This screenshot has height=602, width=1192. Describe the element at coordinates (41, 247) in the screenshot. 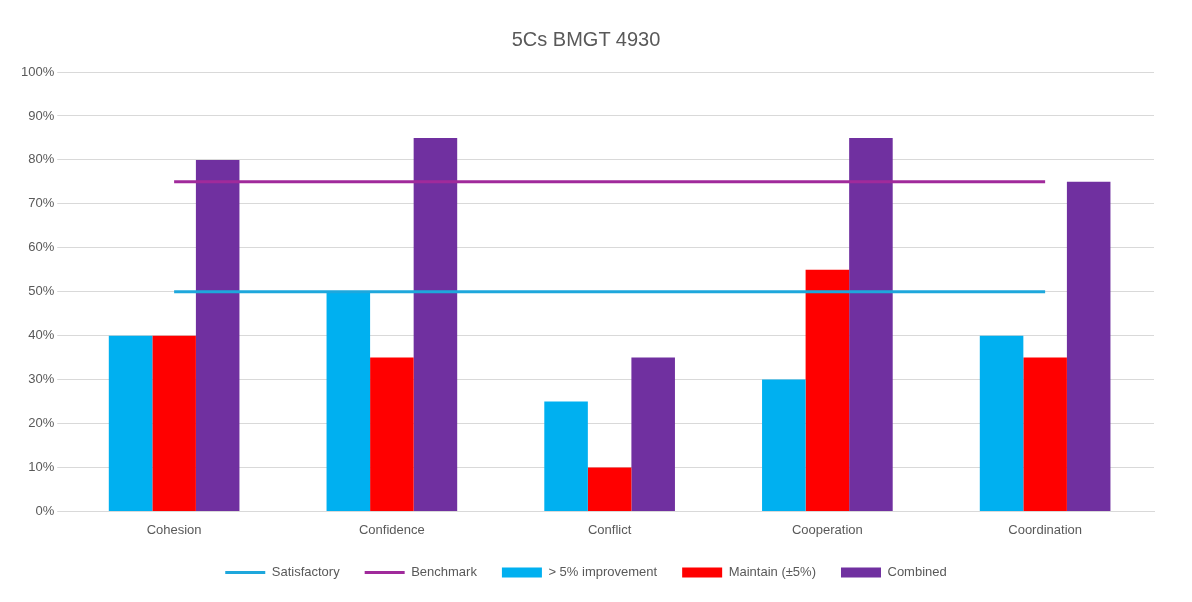

I see `y-tick-label: 60%` at that location.